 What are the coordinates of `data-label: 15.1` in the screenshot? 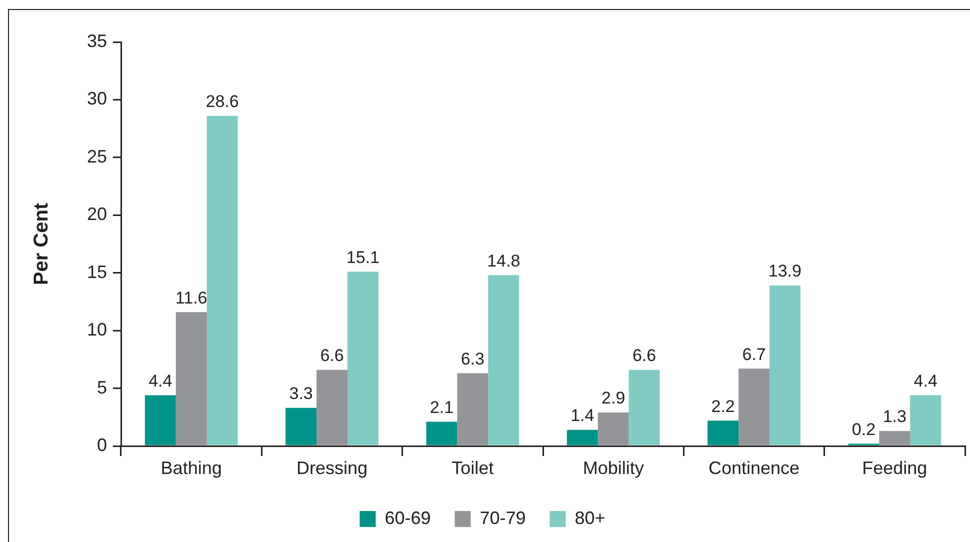 It's located at (363, 257).